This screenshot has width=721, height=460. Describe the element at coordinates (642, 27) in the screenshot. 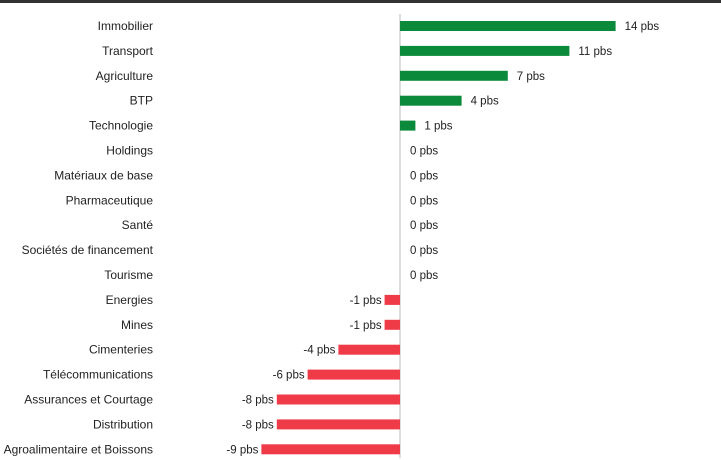

I see `value-label-immobilier: 14 pbs` at that location.